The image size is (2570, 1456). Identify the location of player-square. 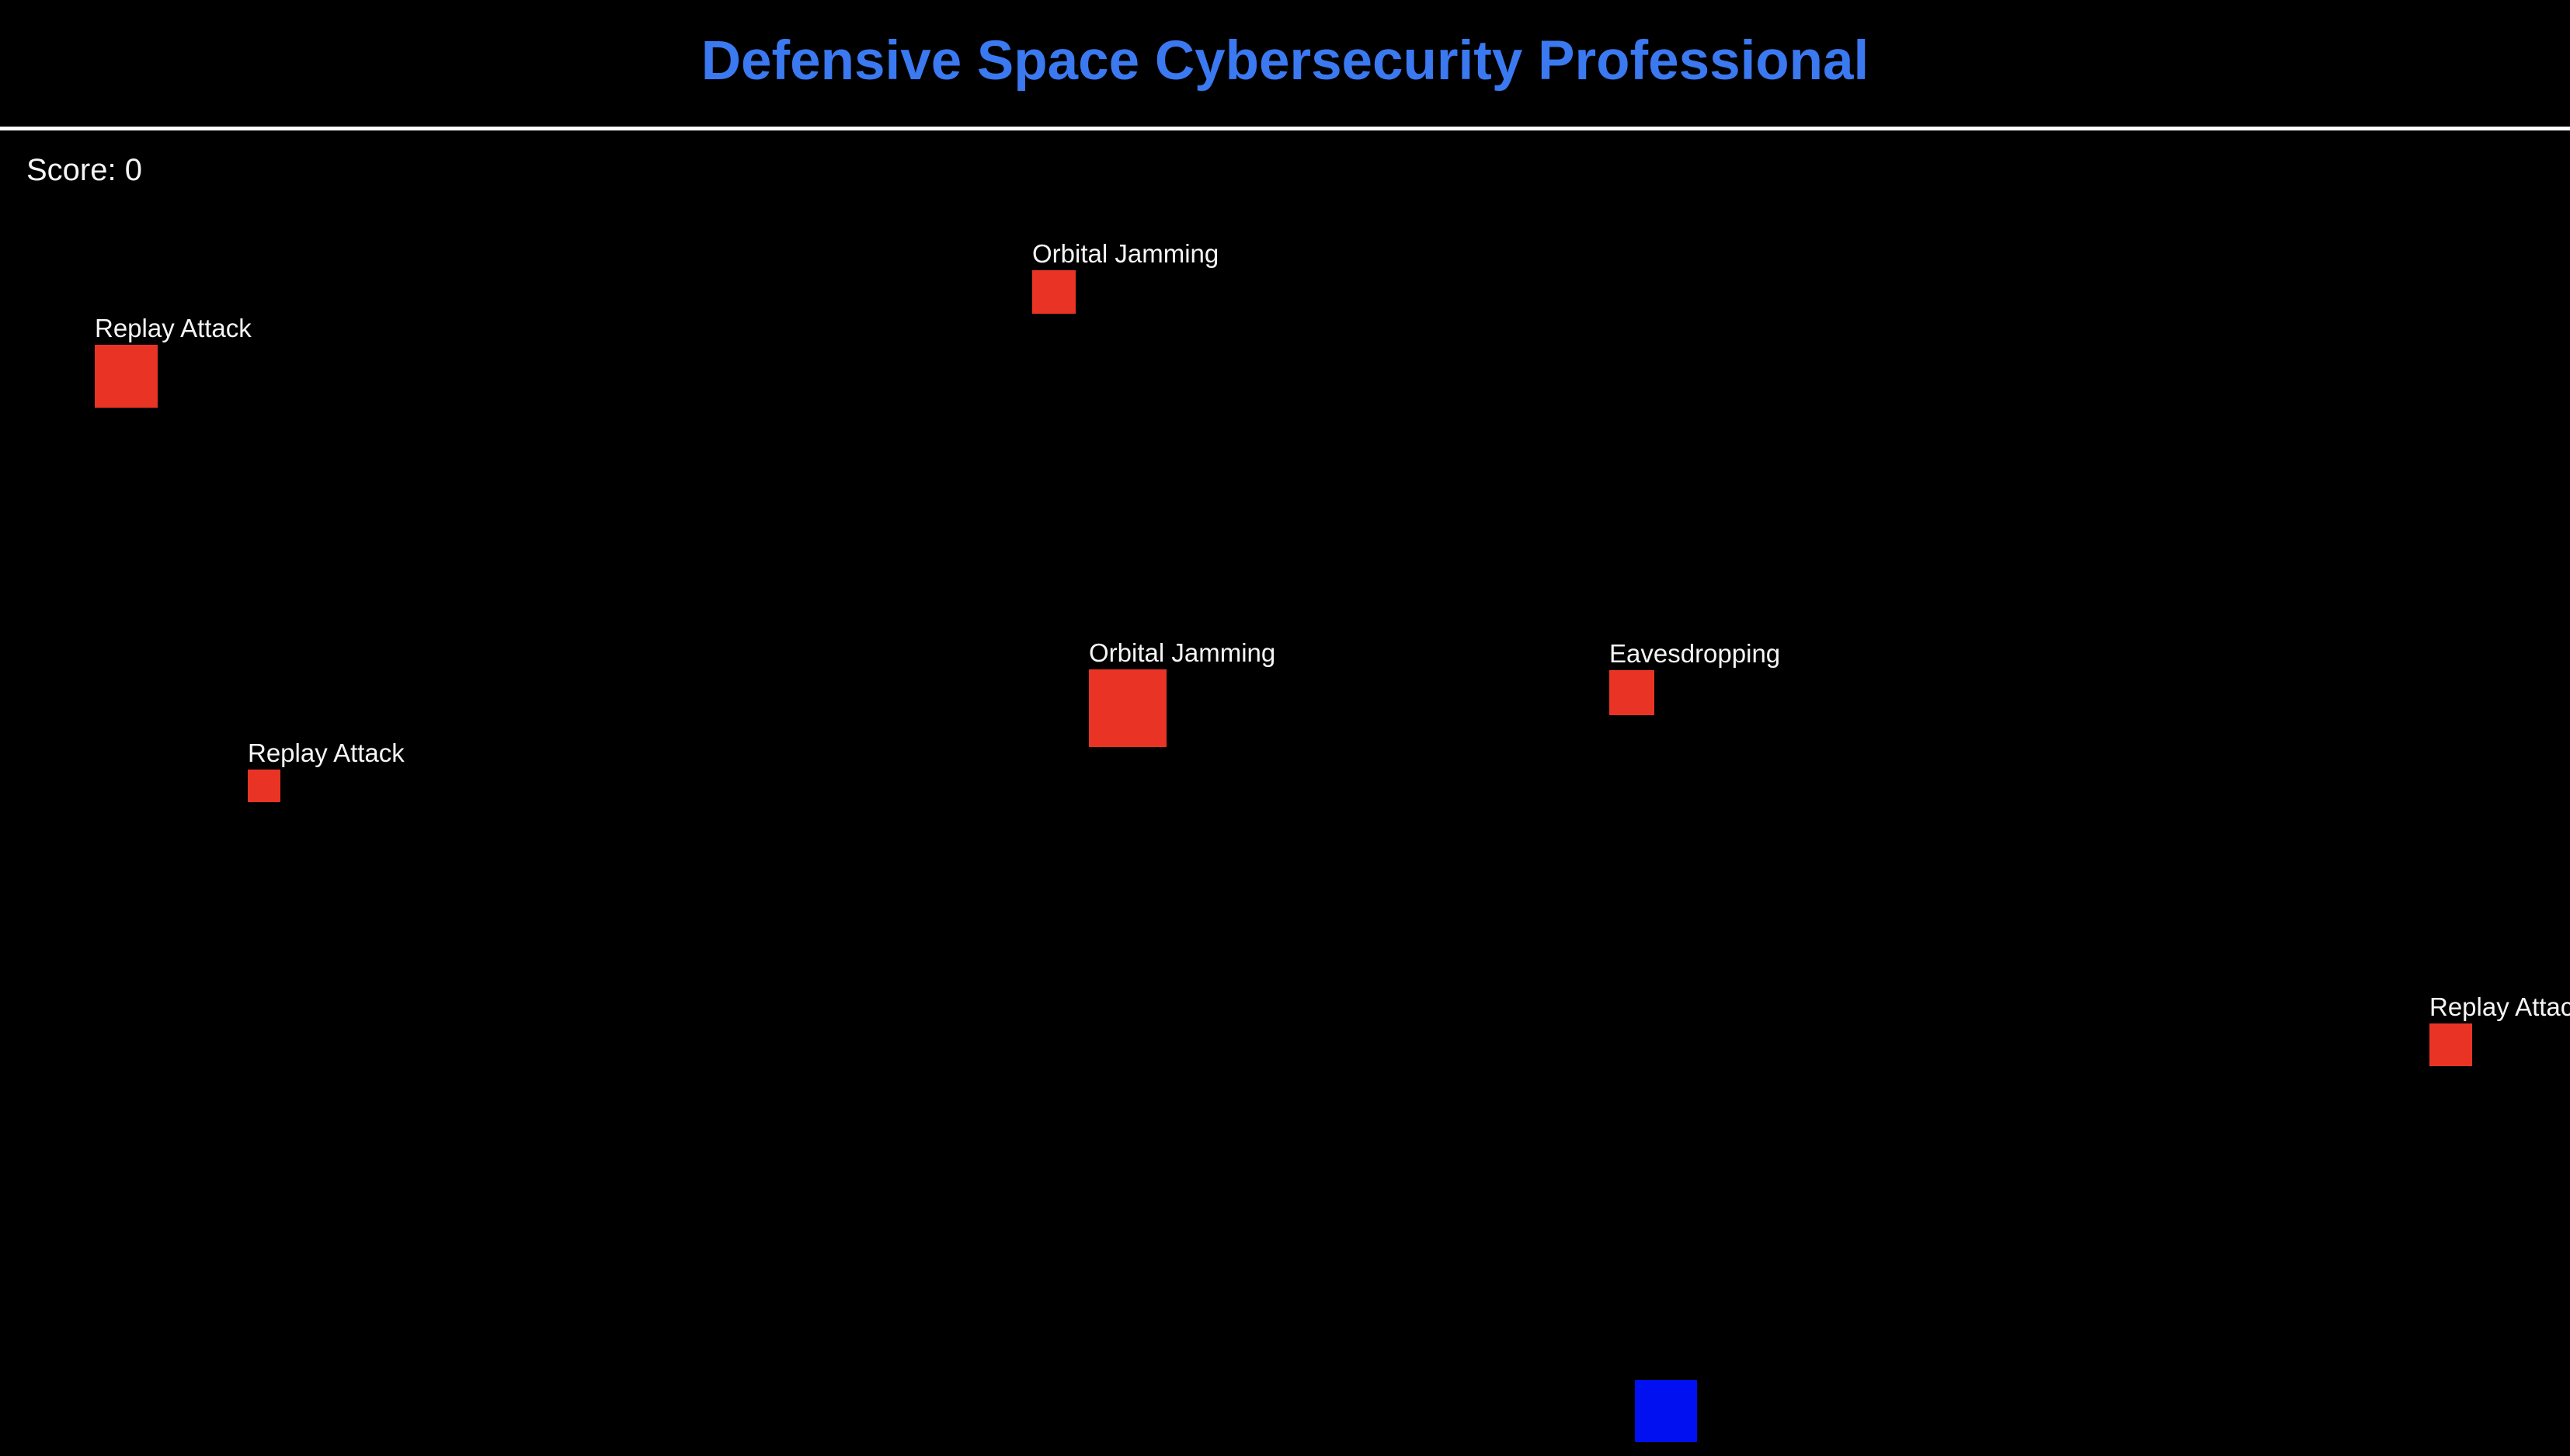
(1666, 1411).